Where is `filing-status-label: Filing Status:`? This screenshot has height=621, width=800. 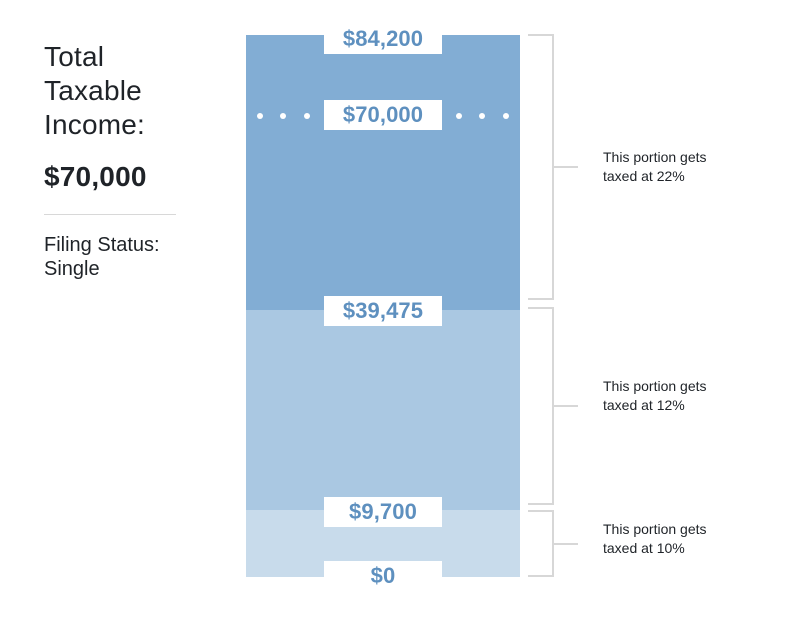 filing-status-label: Filing Status: is located at coordinates (102, 245).